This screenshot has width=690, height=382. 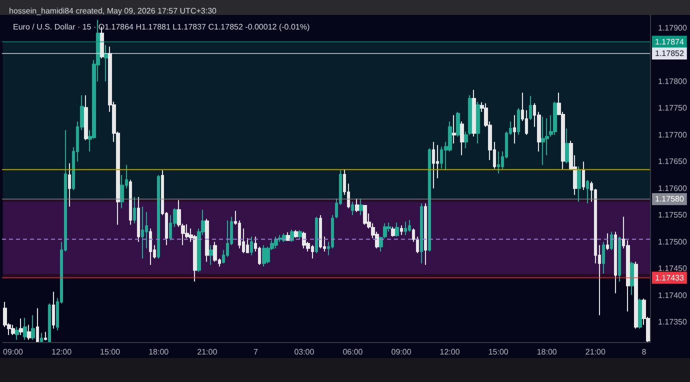 What do you see at coordinates (669, 41) in the screenshot?
I see `ref-line-label: 1.17874` at bounding box center [669, 41].